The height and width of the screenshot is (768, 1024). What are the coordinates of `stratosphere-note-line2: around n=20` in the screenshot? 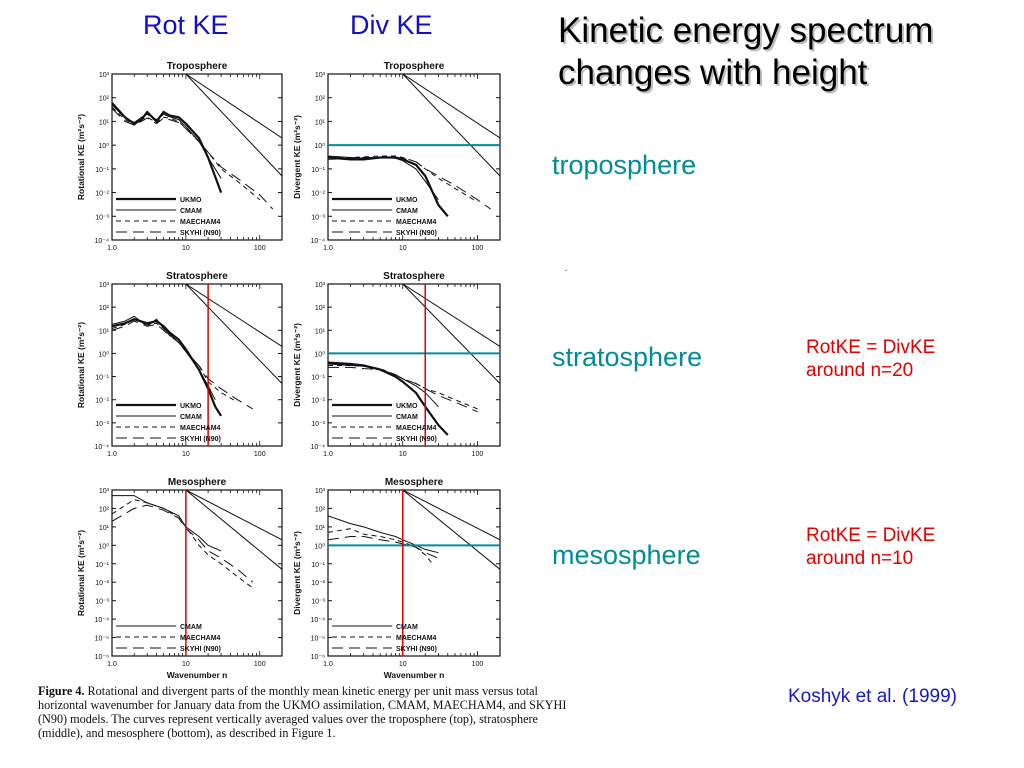 It's located at (860, 370).